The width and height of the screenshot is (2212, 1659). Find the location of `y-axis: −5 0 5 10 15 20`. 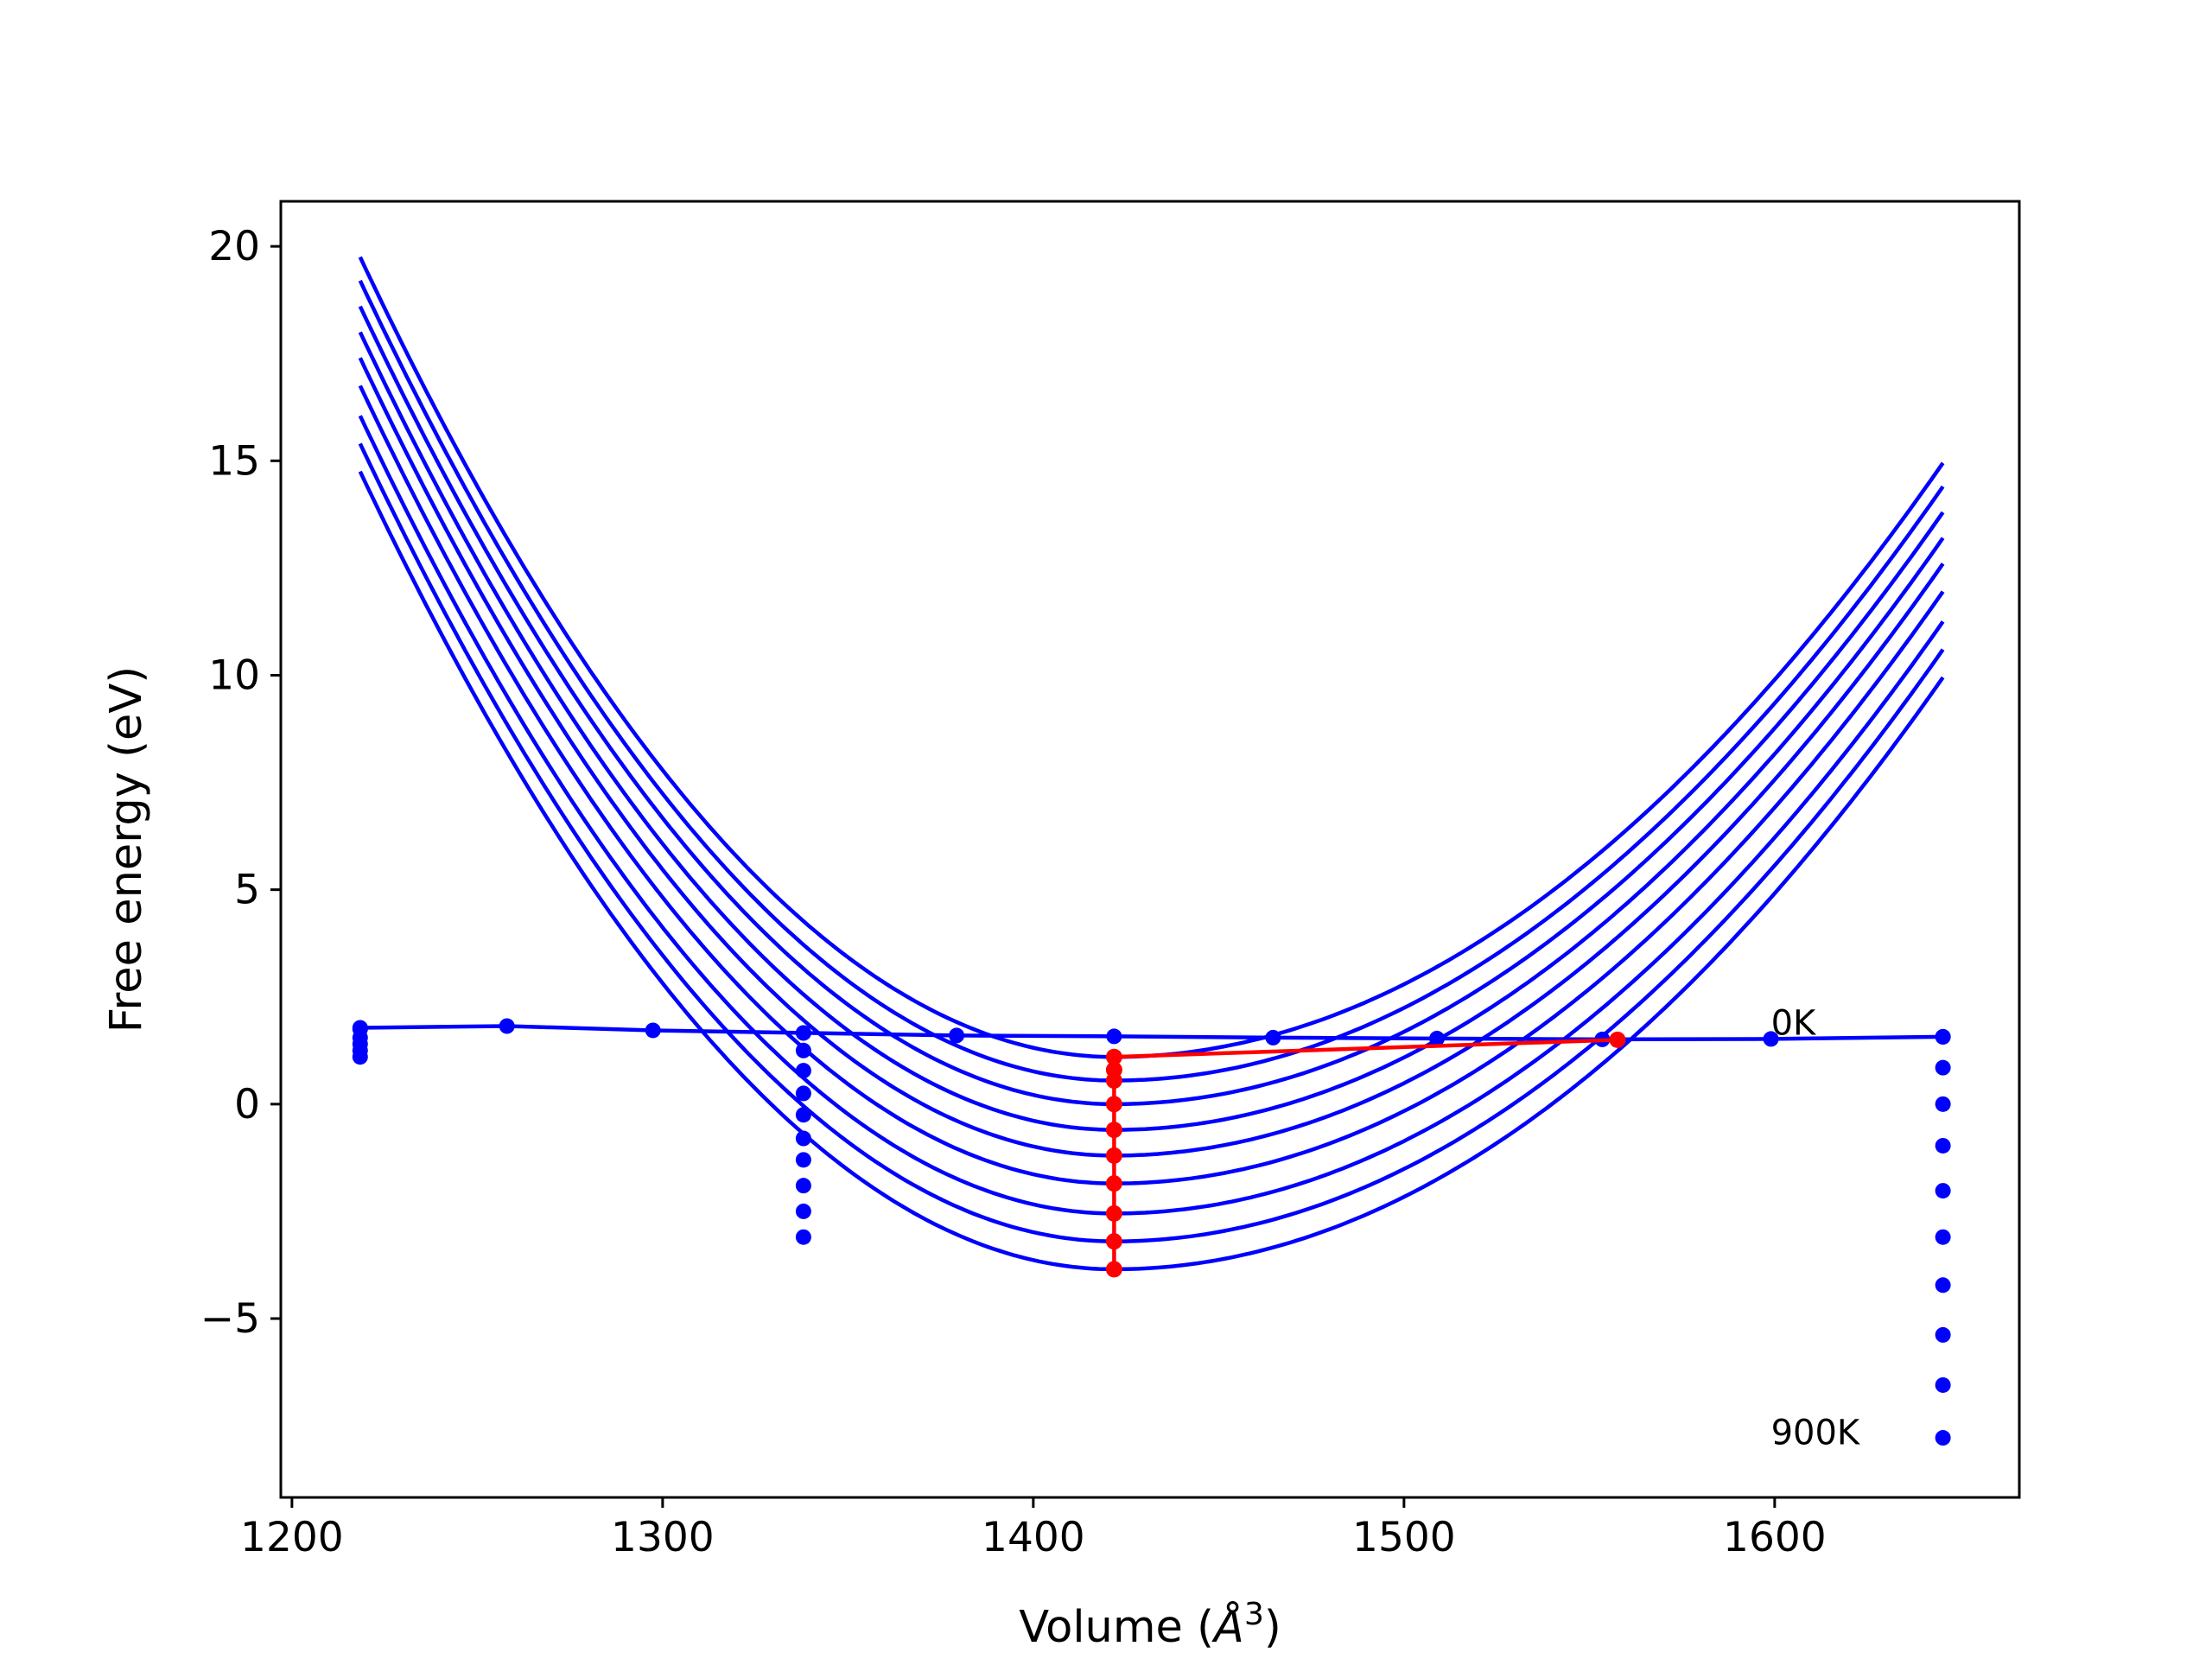

y-axis: −5 0 5 10 15 20 is located at coordinates (240, 783).